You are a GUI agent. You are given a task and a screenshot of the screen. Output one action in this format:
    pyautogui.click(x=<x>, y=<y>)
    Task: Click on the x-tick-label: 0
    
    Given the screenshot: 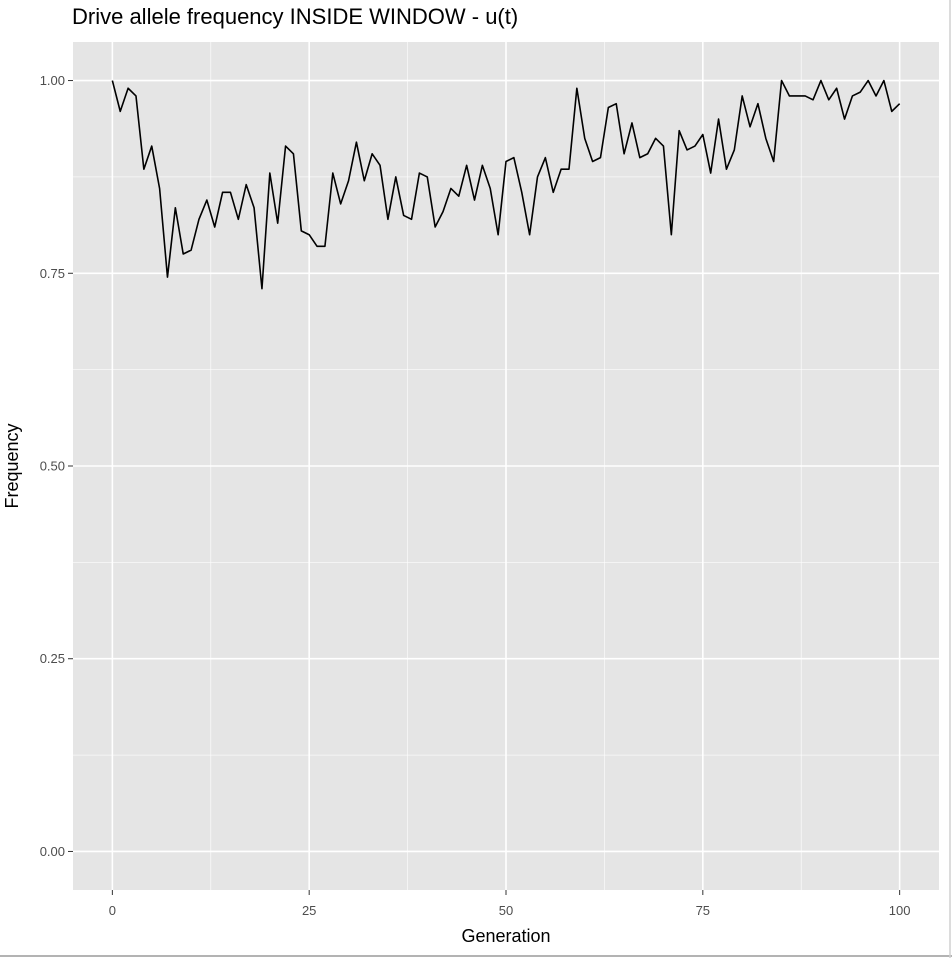 What is the action you would take?
    pyautogui.click(x=112, y=910)
    